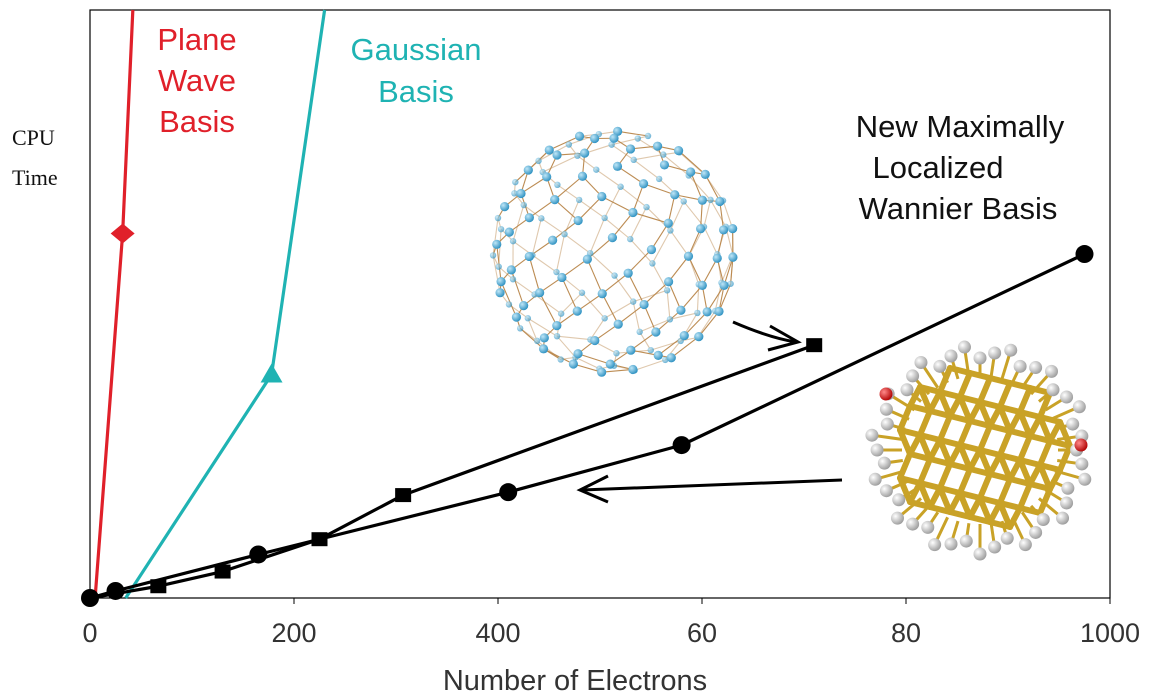 The height and width of the screenshot is (700, 1151). What do you see at coordinates (416, 70) in the screenshot?
I see `gaussian-label: Gaussian Basis` at bounding box center [416, 70].